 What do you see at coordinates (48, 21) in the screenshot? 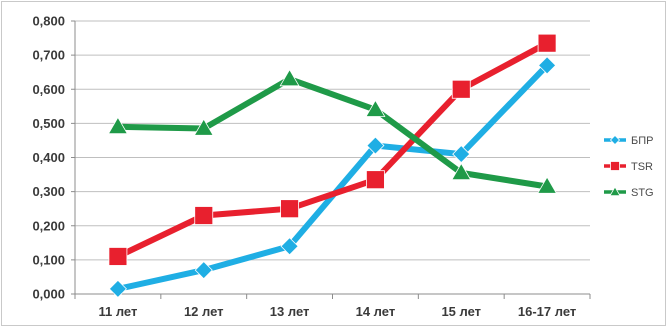
I see `y-tick-label: 0,800` at bounding box center [48, 21].